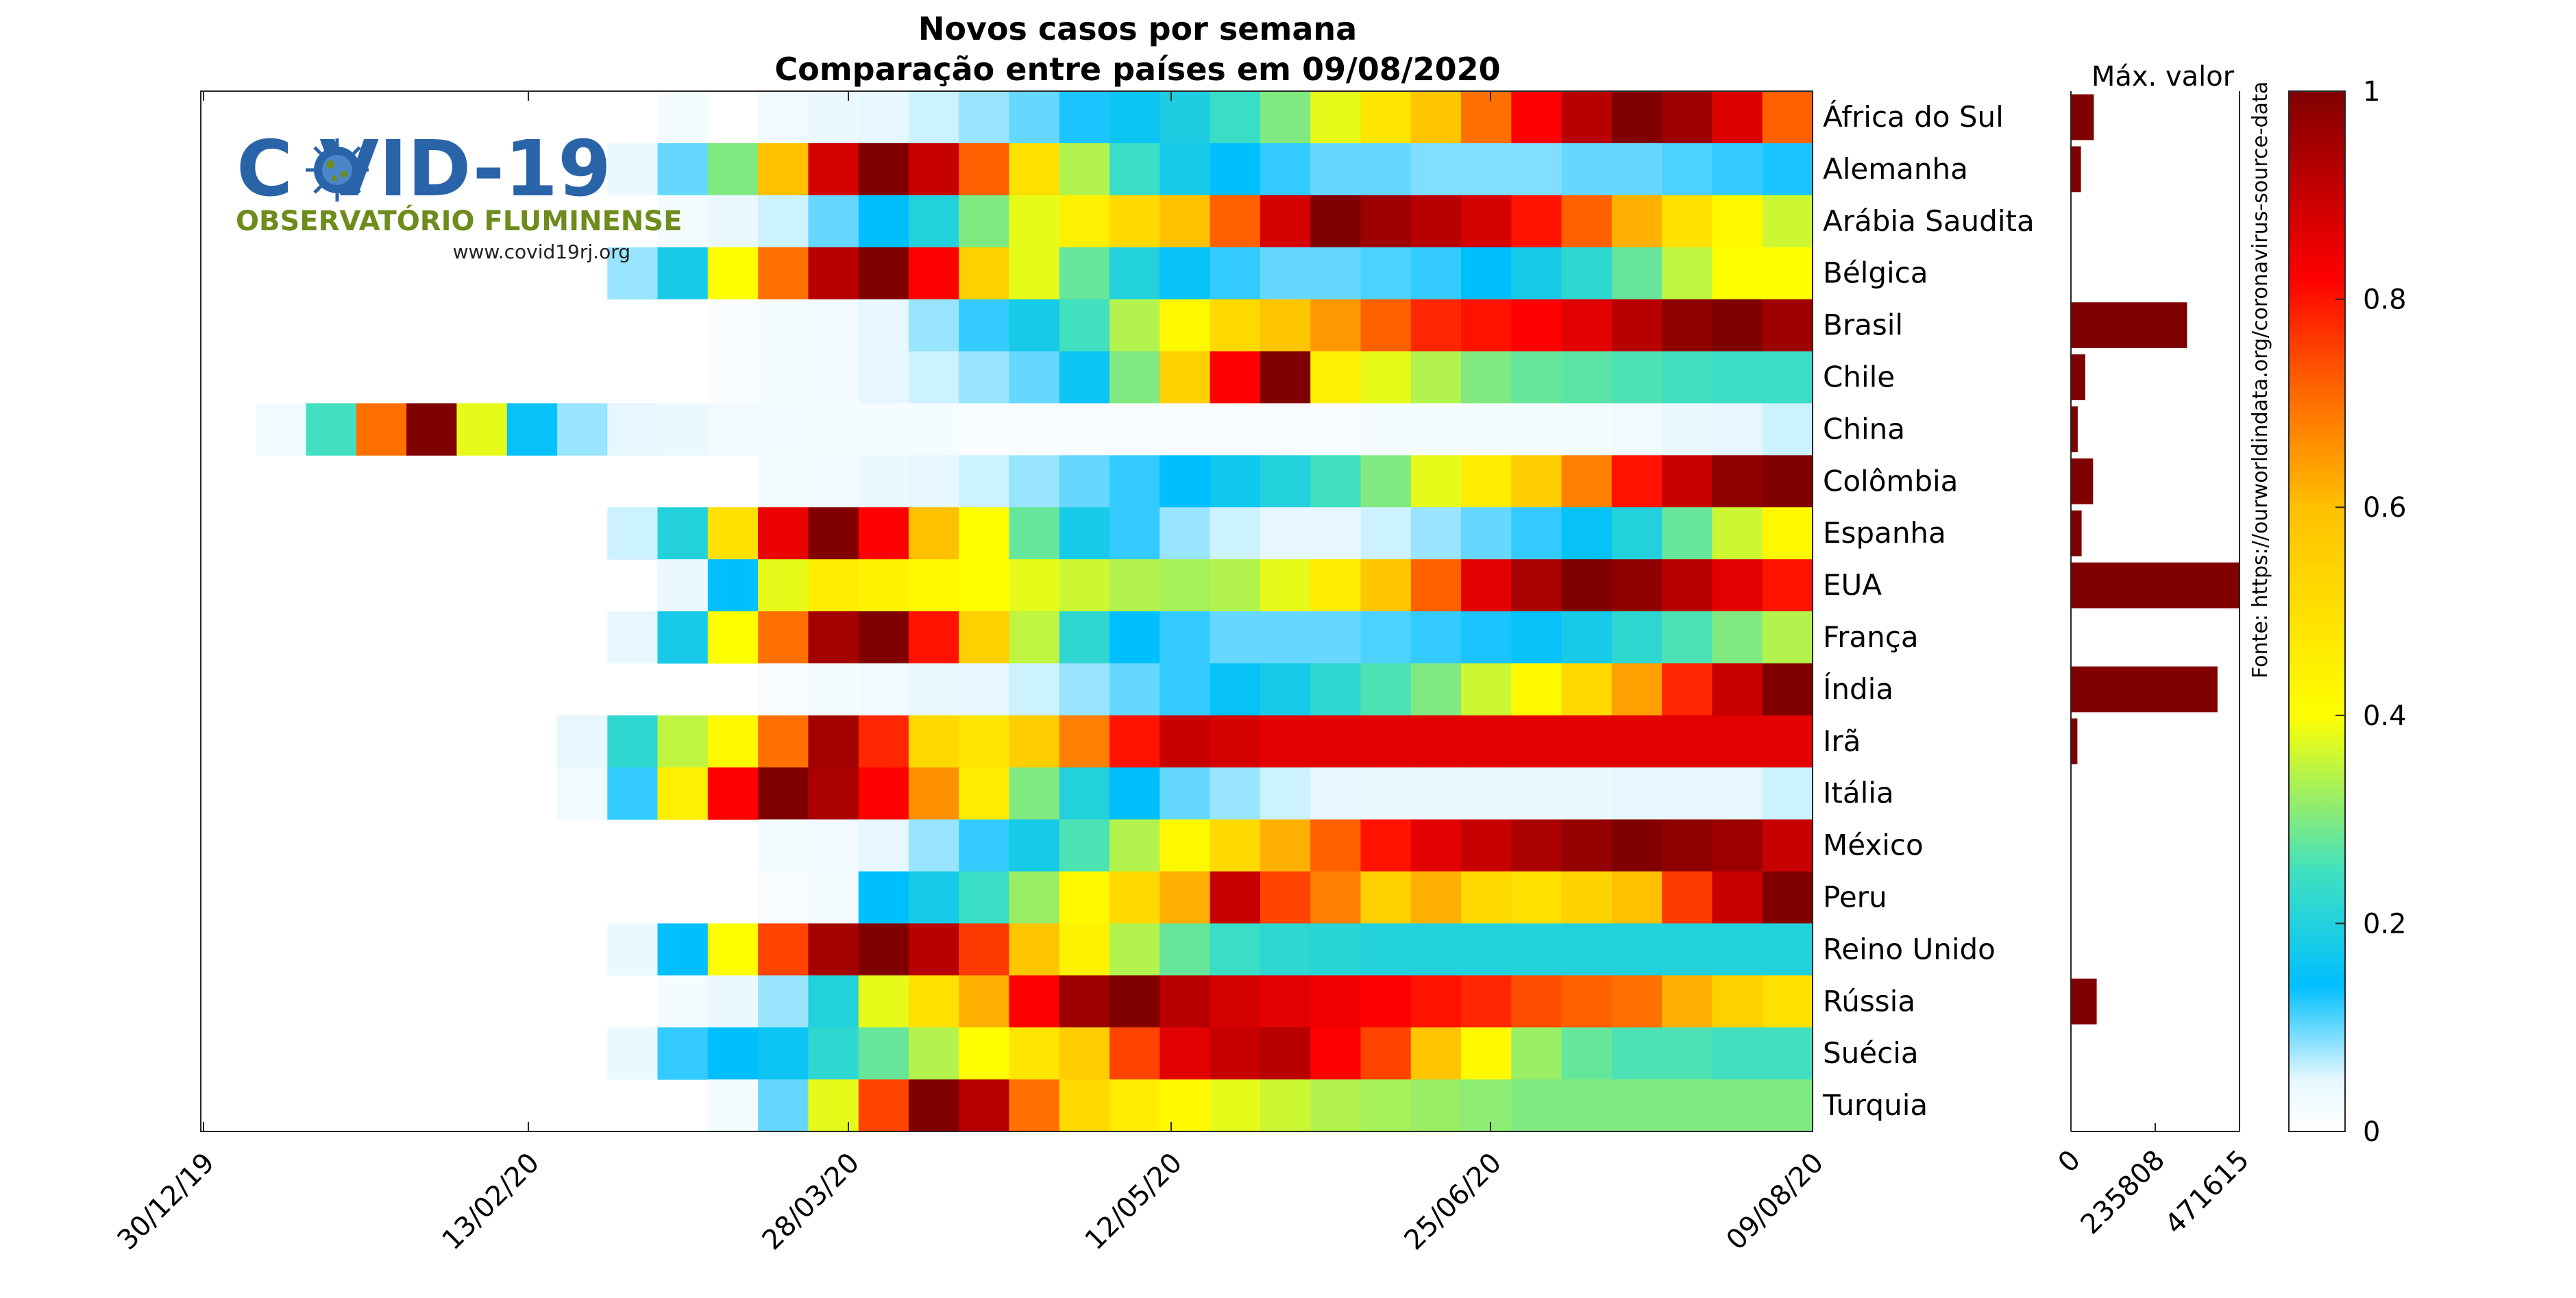  What do you see at coordinates (2371, 1132) in the screenshot?
I see `colorbar-tick-label: 0` at bounding box center [2371, 1132].